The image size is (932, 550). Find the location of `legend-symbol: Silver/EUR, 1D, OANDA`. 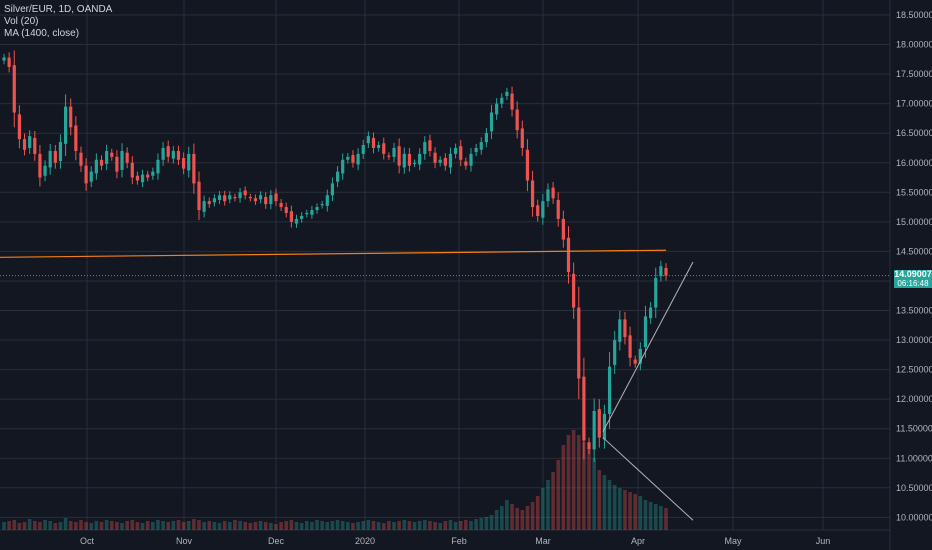

legend-symbol: Silver/EUR, 1D, OANDA is located at coordinates (58, 9).